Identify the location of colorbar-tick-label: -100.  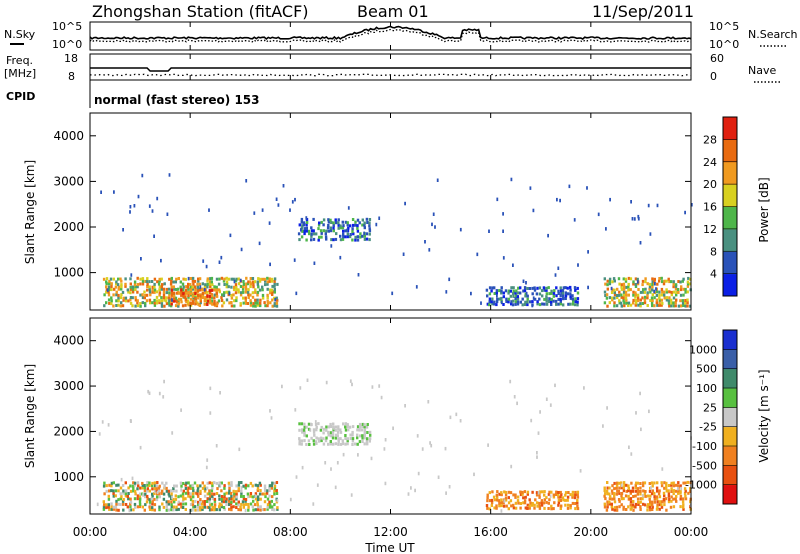
(704, 446).